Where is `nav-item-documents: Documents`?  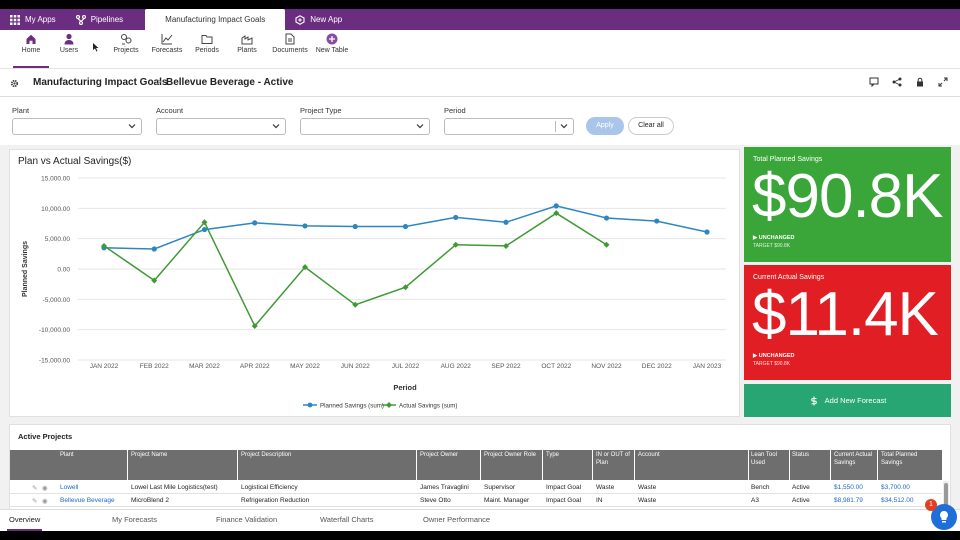 nav-item-documents: Documents is located at coordinates (290, 43).